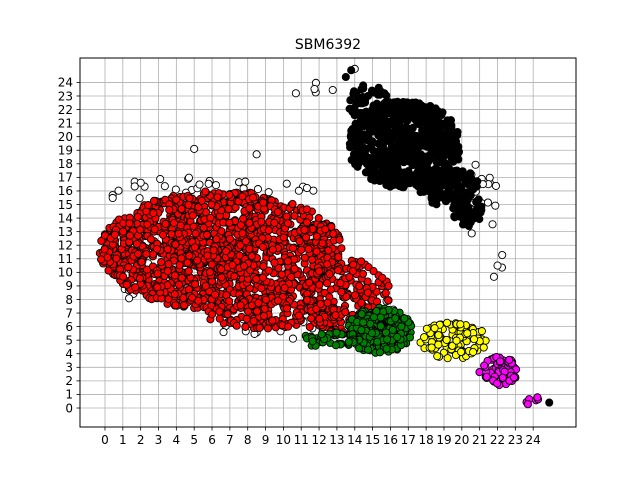 The image size is (640, 480). Describe the element at coordinates (65, 110) in the screenshot. I see `y-tick-label: 22` at that location.